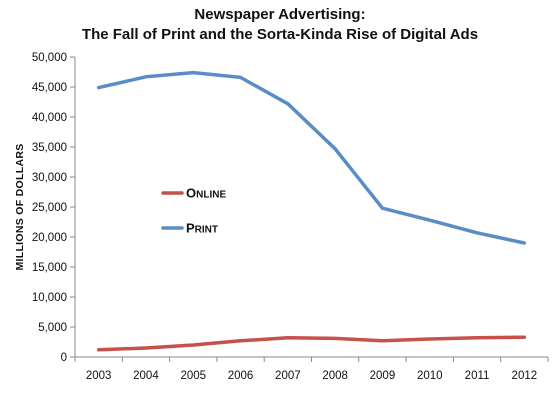 Image resolution: width=560 pixels, height=404 pixels. Describe the element at coordinates (525, 376) in the screenshot. I see `x-tick-label: 2012` at that location.